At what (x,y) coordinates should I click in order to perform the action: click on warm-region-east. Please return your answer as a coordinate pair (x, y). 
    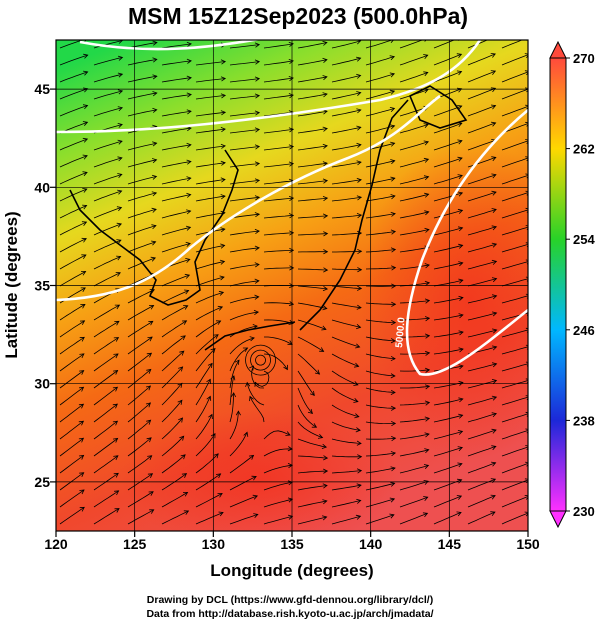
    Looking at the image, I should click on (444, 300).